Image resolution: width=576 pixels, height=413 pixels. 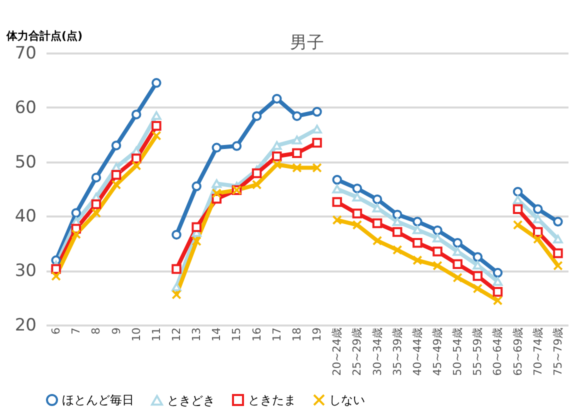 I want to click on x-tick-label: 75~79歳, so click(x=557, y=352).